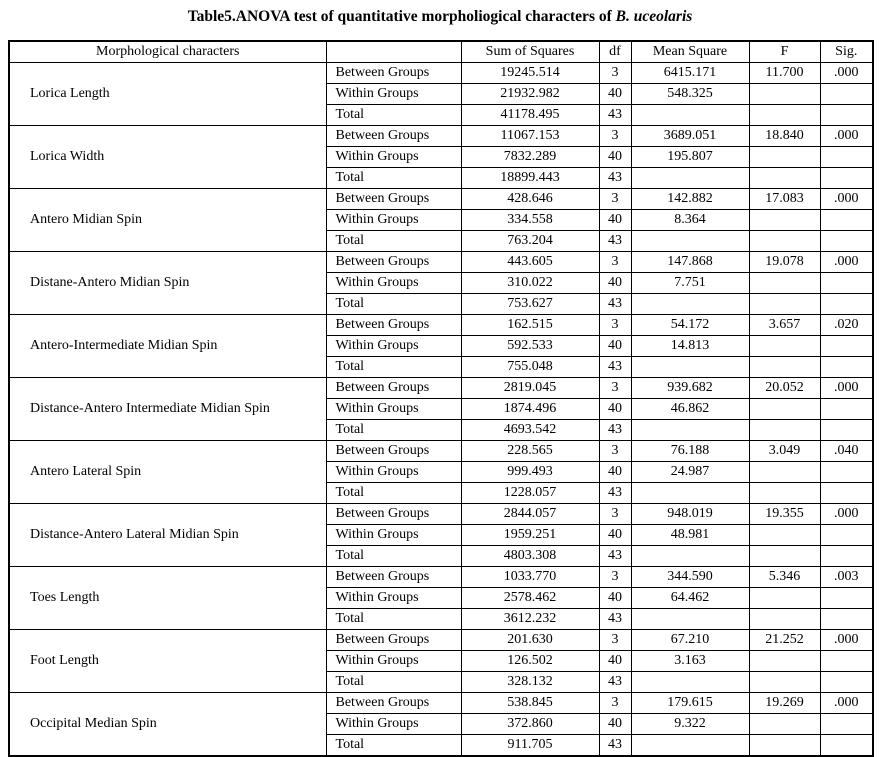 The image size is (880, 757). What do you see at coordinates (167, 661) in the screenshot?
I see `character-name-cell: Foot Length` at bounding box center [167, 661].